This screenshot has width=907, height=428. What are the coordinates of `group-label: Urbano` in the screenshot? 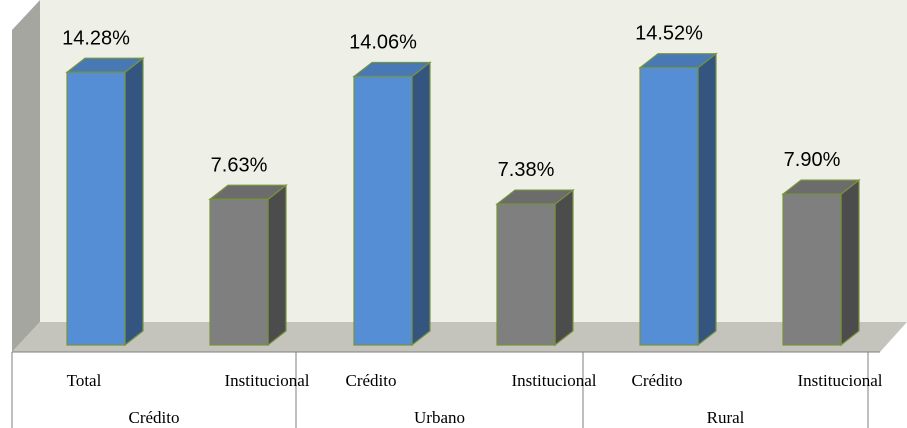 It's located at (439, 417).